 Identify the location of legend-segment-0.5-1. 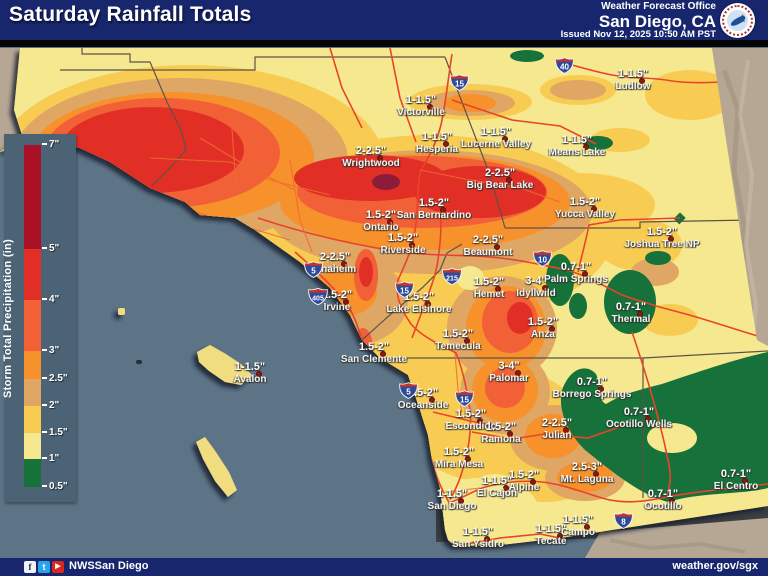
(32, 473).